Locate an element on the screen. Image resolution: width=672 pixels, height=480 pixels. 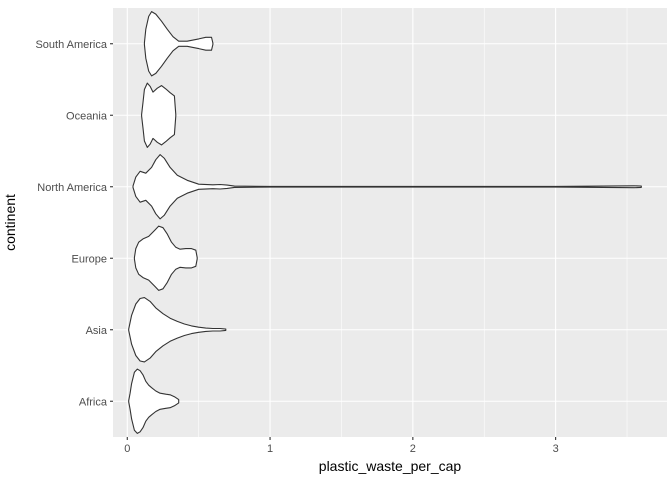
violin-africa is located at coordinates (154, 401).